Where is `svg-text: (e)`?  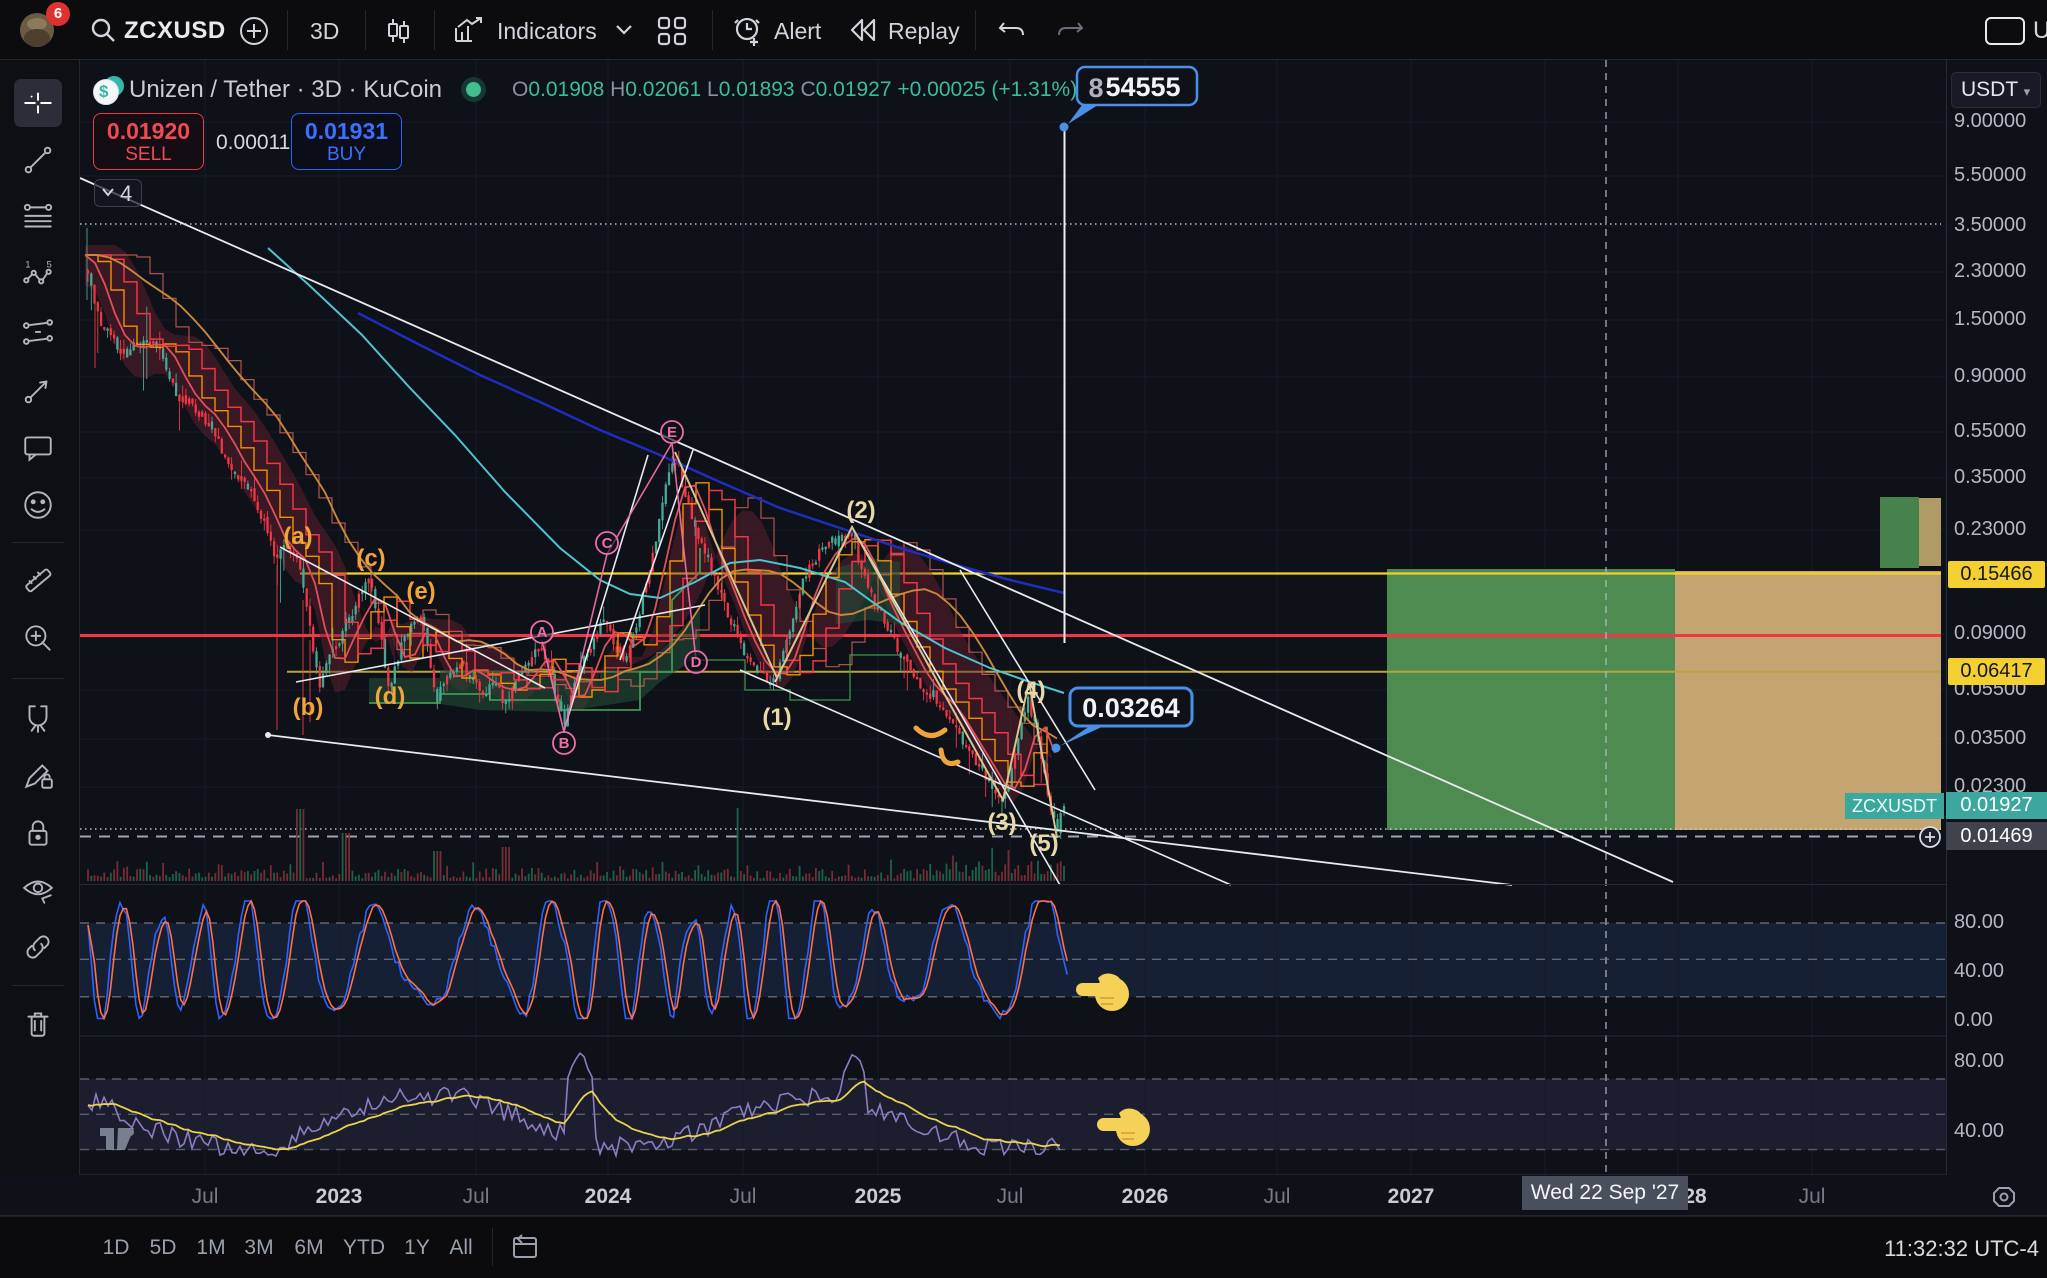
svg-text: (e) is located at coordinates (420, 591).